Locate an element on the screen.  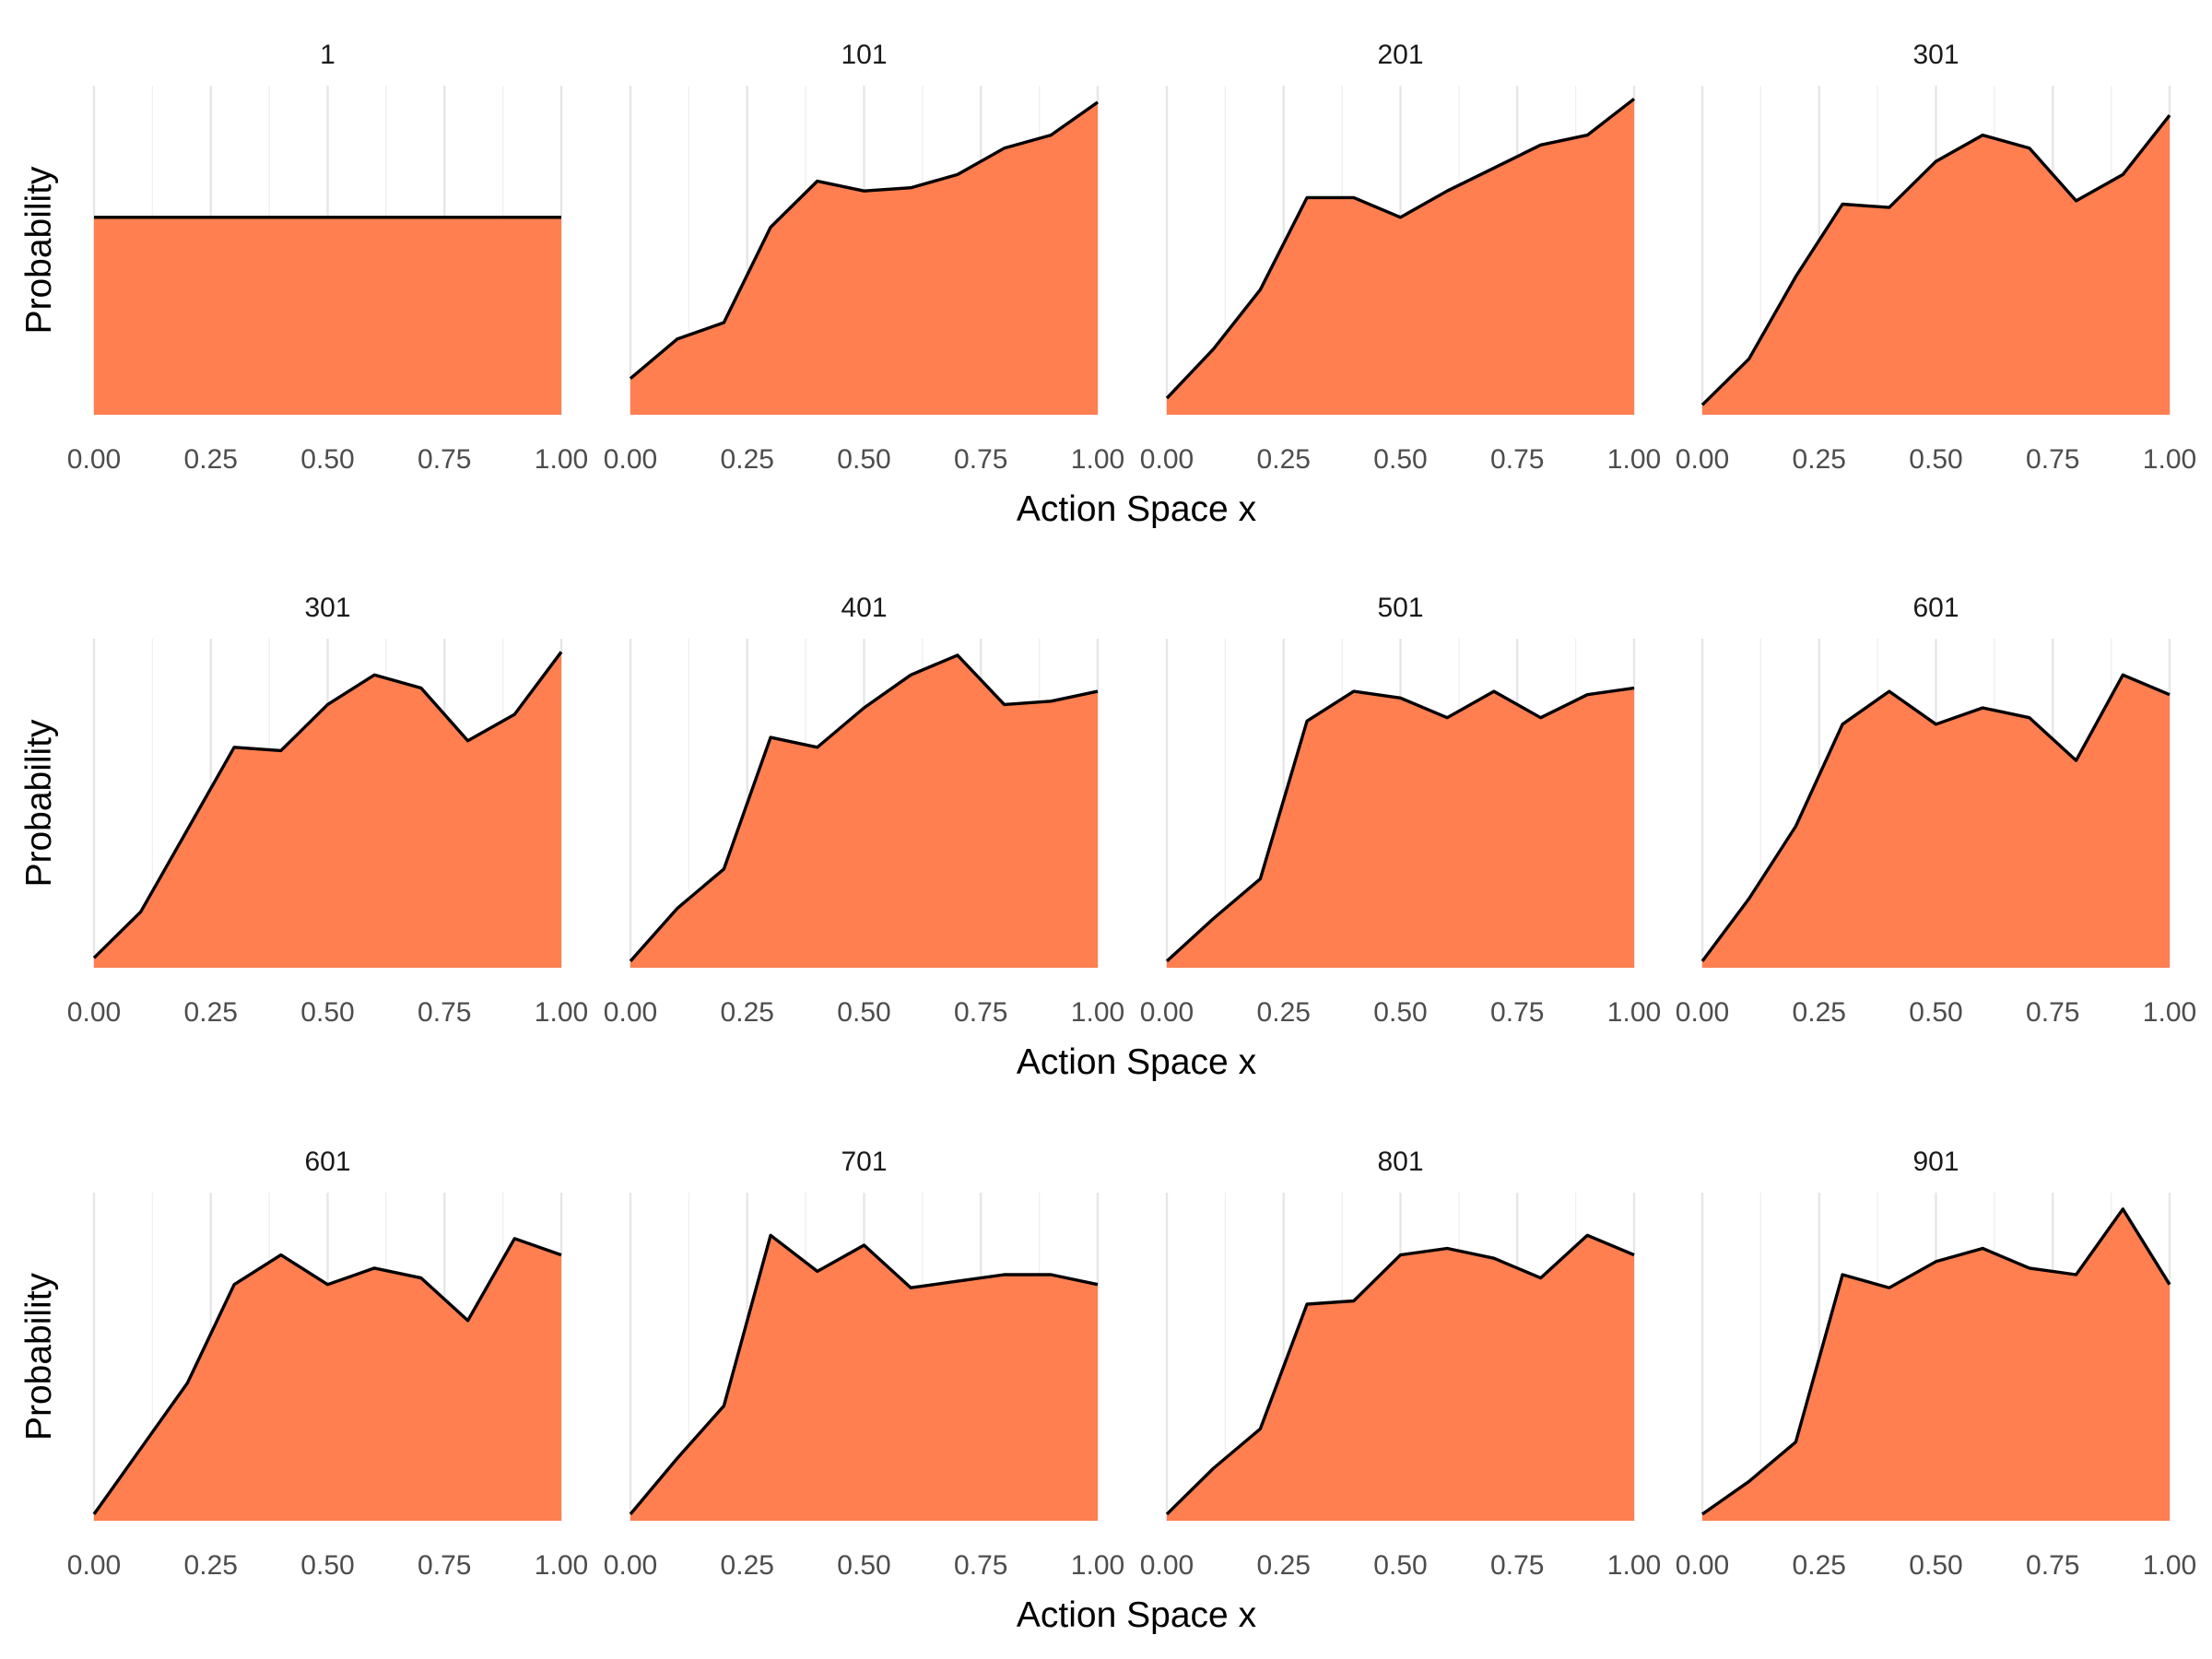
panel-title: 801 is located at coordinates (1400, 1162).